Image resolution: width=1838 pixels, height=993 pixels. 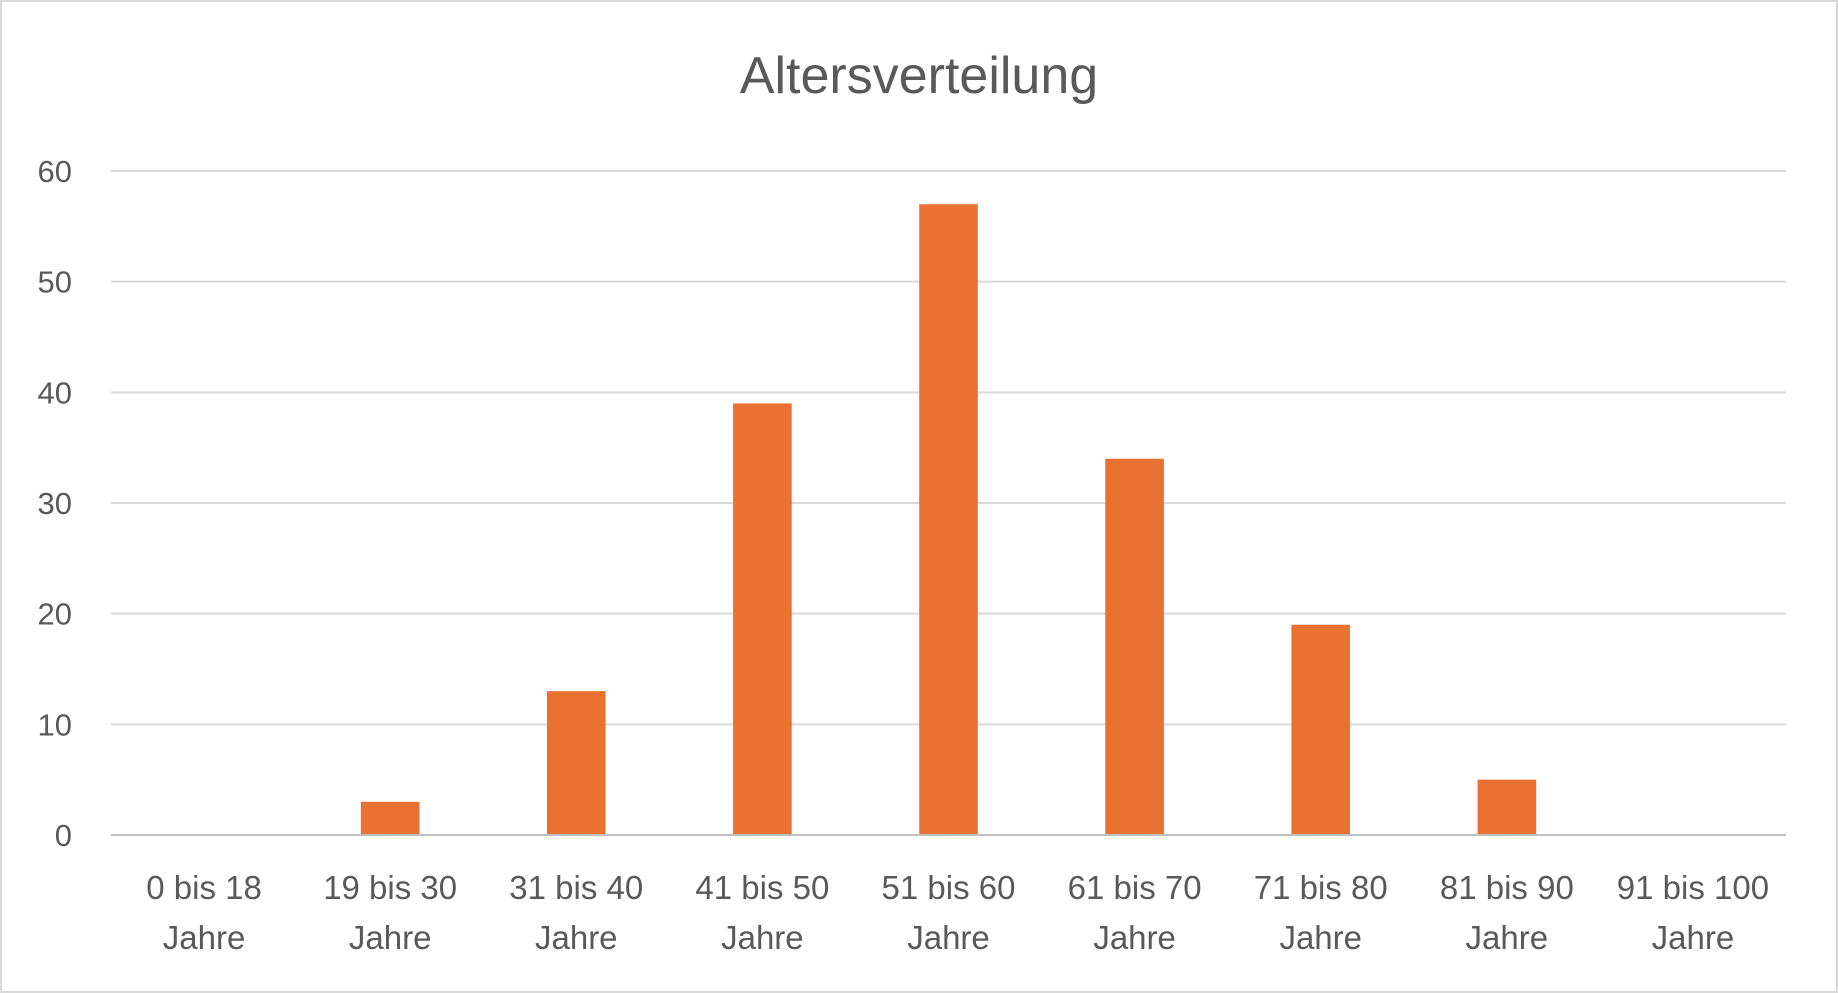 I want to click on x-tick-label: 51 bis 60, so click(x=949, y=887).